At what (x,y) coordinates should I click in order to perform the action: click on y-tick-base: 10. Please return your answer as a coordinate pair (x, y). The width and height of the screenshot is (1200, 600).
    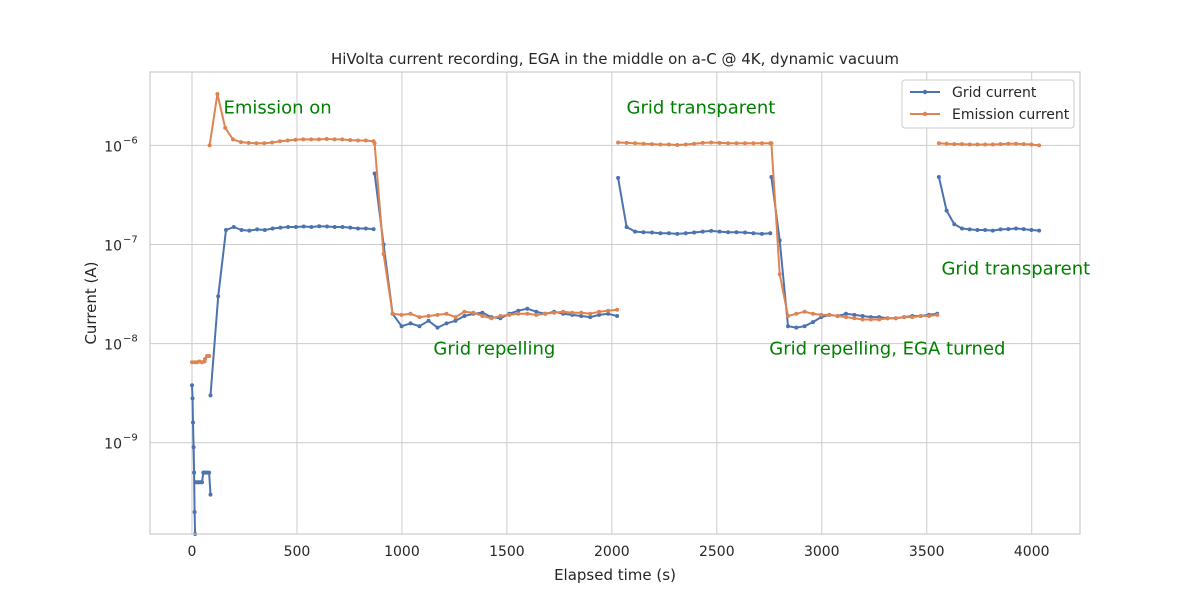
    Looking at the image, I should click on (113, 246).